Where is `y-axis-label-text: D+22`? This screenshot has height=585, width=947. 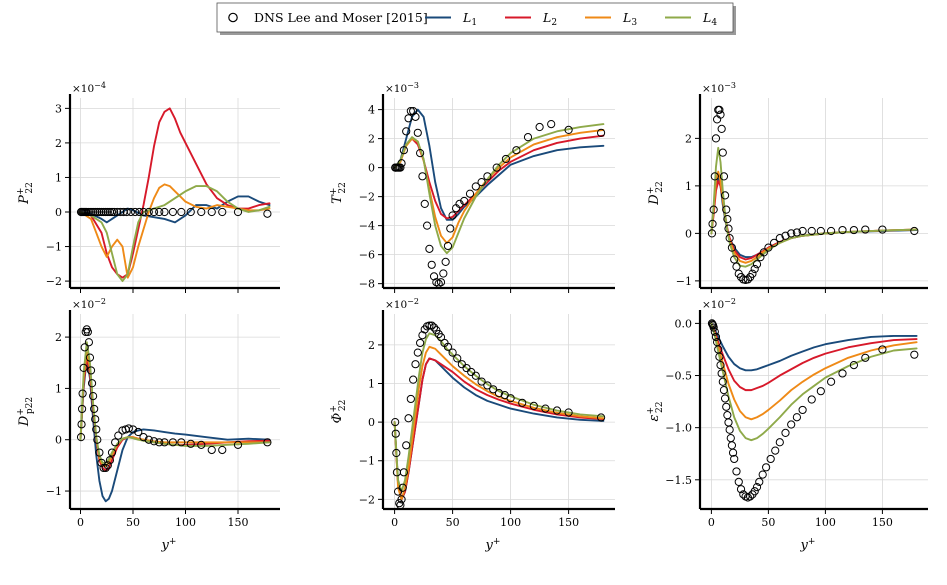 y-axis-label-text: D+22 is located at coordinates (655, 193).